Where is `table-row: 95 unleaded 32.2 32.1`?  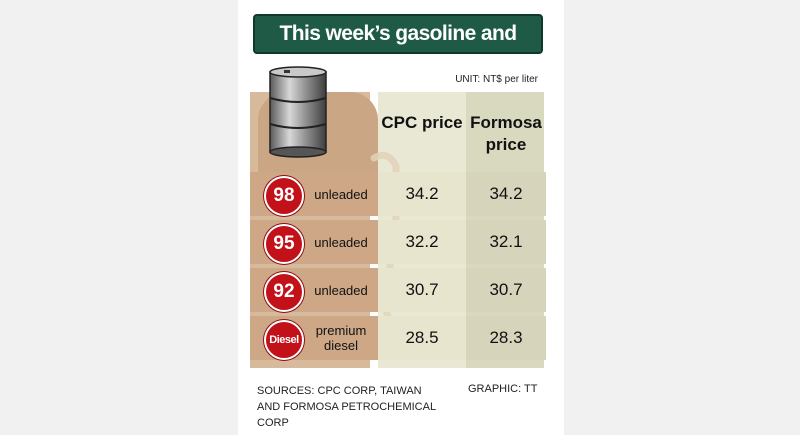
table-row: 95 unleaded 32.2 32.1 is located at coordinates (398, 242).